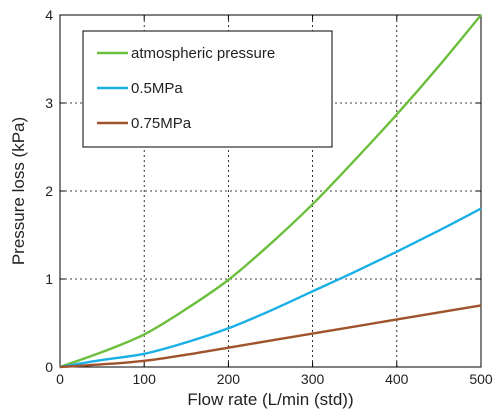 Image resolution: width=498 pixels, height=414 pixels. Describe the element at coordinates (313, 379) in the screenshot. I see `x-tick-label: 300` at that location.